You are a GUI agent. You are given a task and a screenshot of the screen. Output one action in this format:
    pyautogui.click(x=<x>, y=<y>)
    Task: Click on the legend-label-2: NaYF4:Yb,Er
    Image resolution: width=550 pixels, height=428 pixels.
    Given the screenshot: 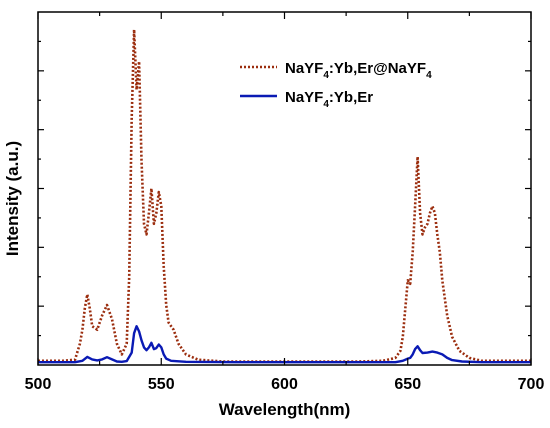 What is the action you would take?
    pyautogui.click(x=329, y=99)
    